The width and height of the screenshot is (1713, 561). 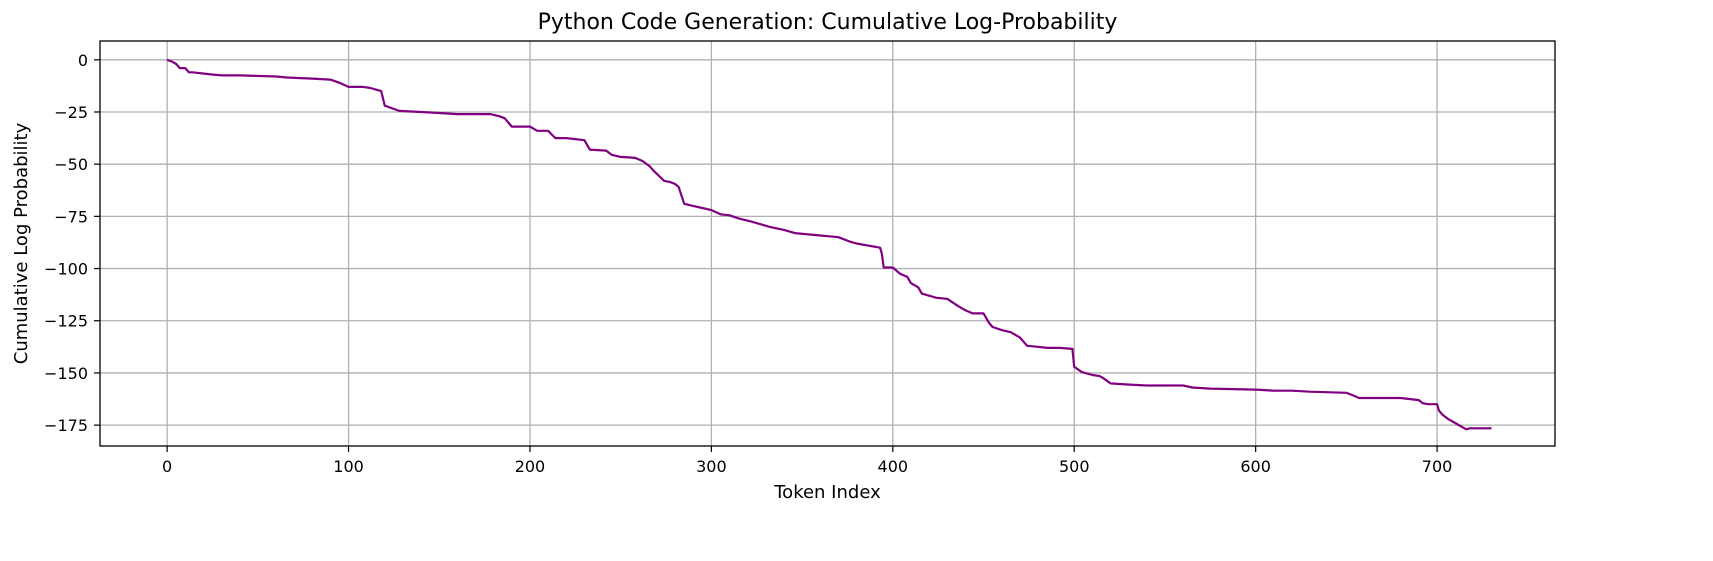 I want to click on y-tick-label: −100, so click(x=66, y=269).